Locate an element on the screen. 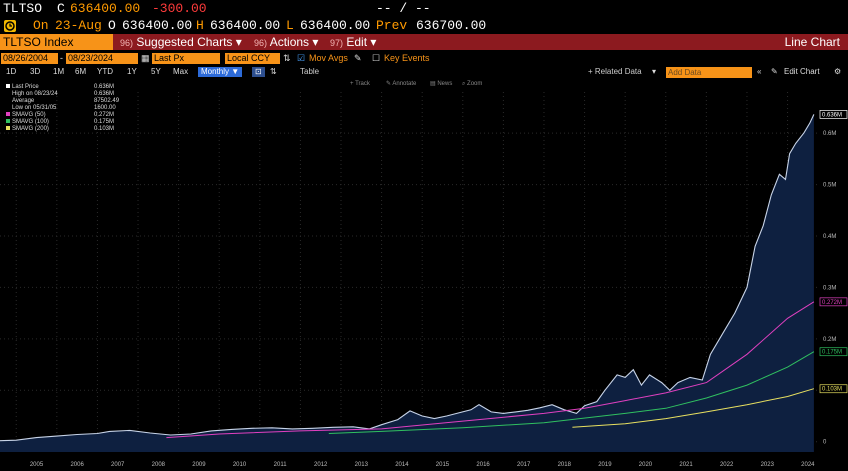 This screenshot has width=848, height=471. prev-value: 636700.00 is located at coordinates (451, 25).